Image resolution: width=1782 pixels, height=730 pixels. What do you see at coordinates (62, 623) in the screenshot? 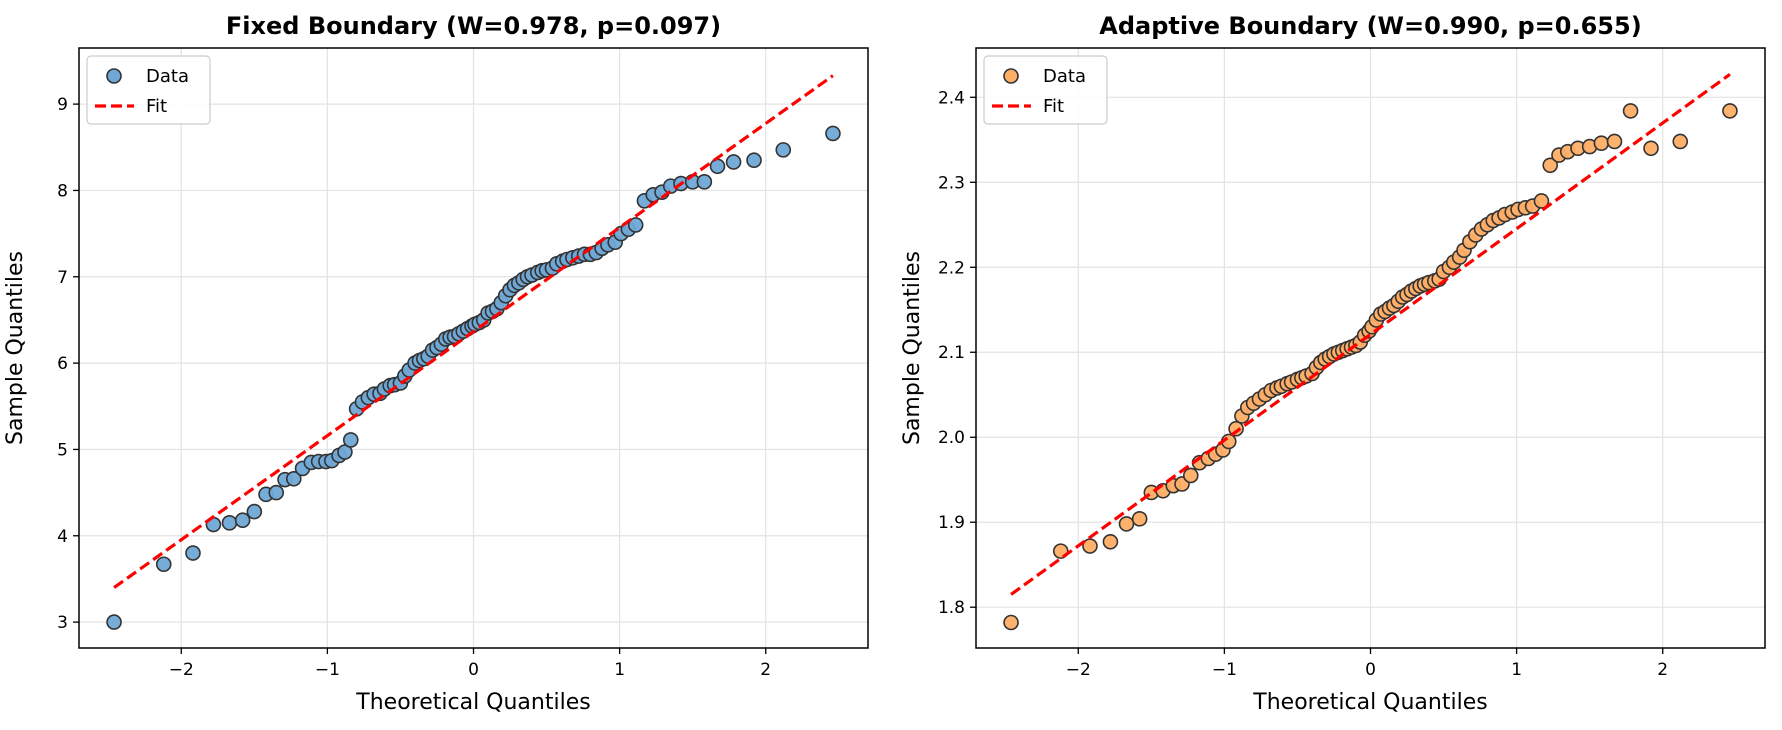
I see `y-tick-label: 3` at bounding box center [62, 623].